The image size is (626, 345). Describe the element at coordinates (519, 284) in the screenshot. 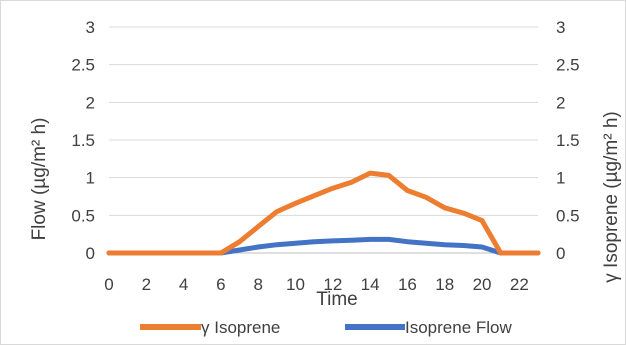

I see `x-tick-label: 22` at that location.